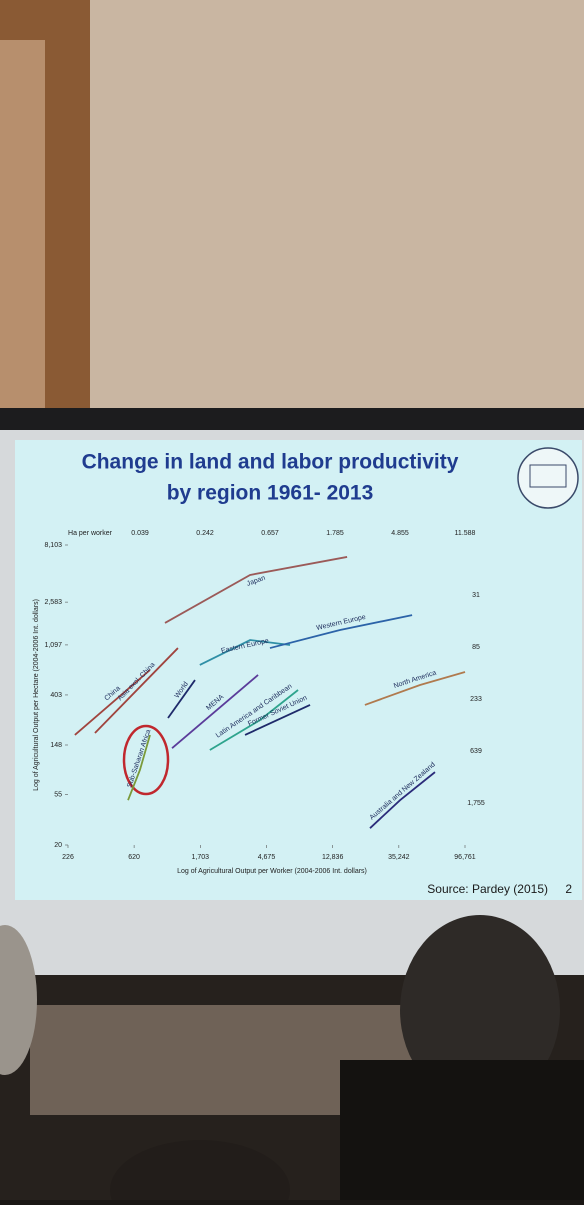 This screenshot has width=584, height=1205. Describe the element at coordinates (462, 1130) in the screenshot. I see `audience-body` at that location.